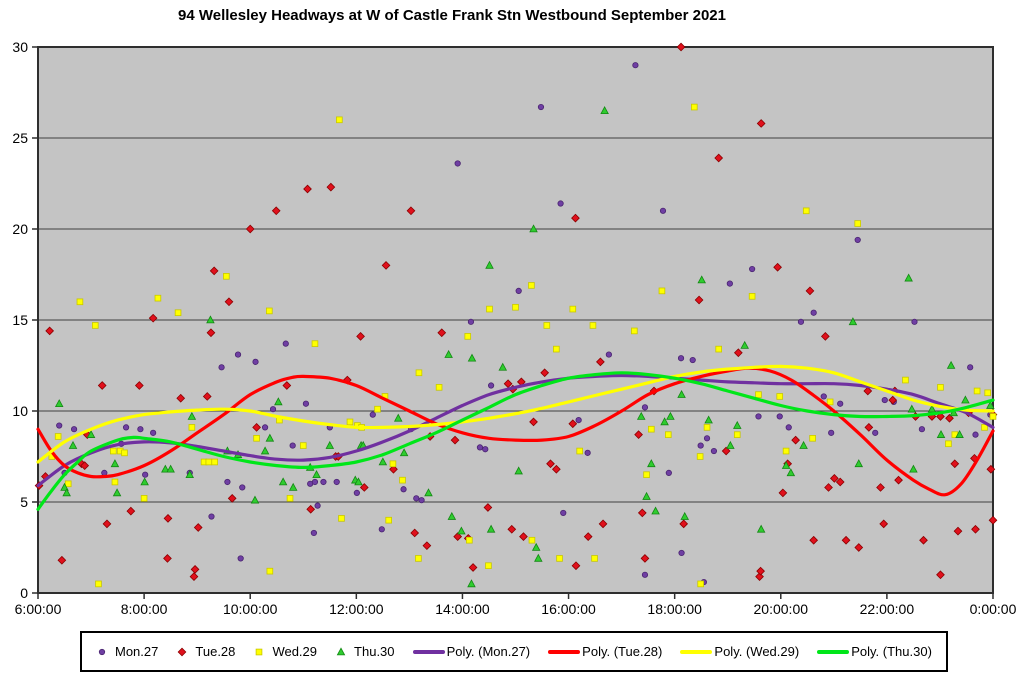 The height and width of the screenshot is (688, 1024). Describe the element at coordinates (341, 650) in the screenshot. I see `thu-30-marker-icon` at that location.